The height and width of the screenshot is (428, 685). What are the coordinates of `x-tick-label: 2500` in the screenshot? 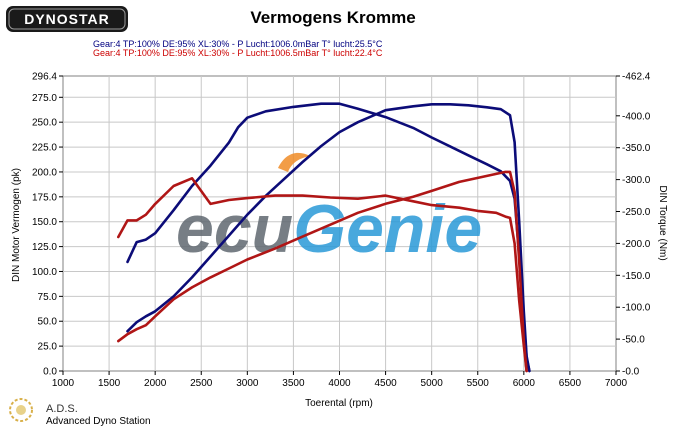 It's located at (201, 383).